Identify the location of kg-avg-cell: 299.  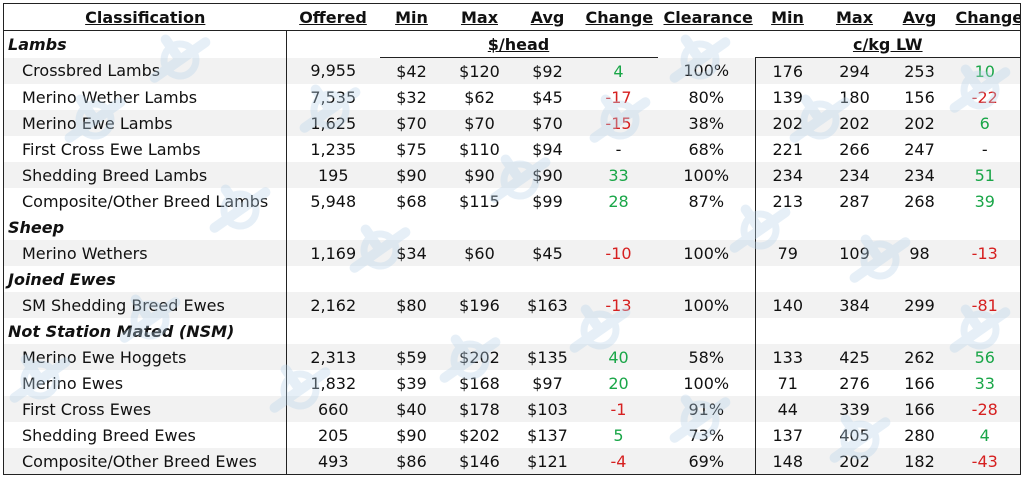
(919, 305).